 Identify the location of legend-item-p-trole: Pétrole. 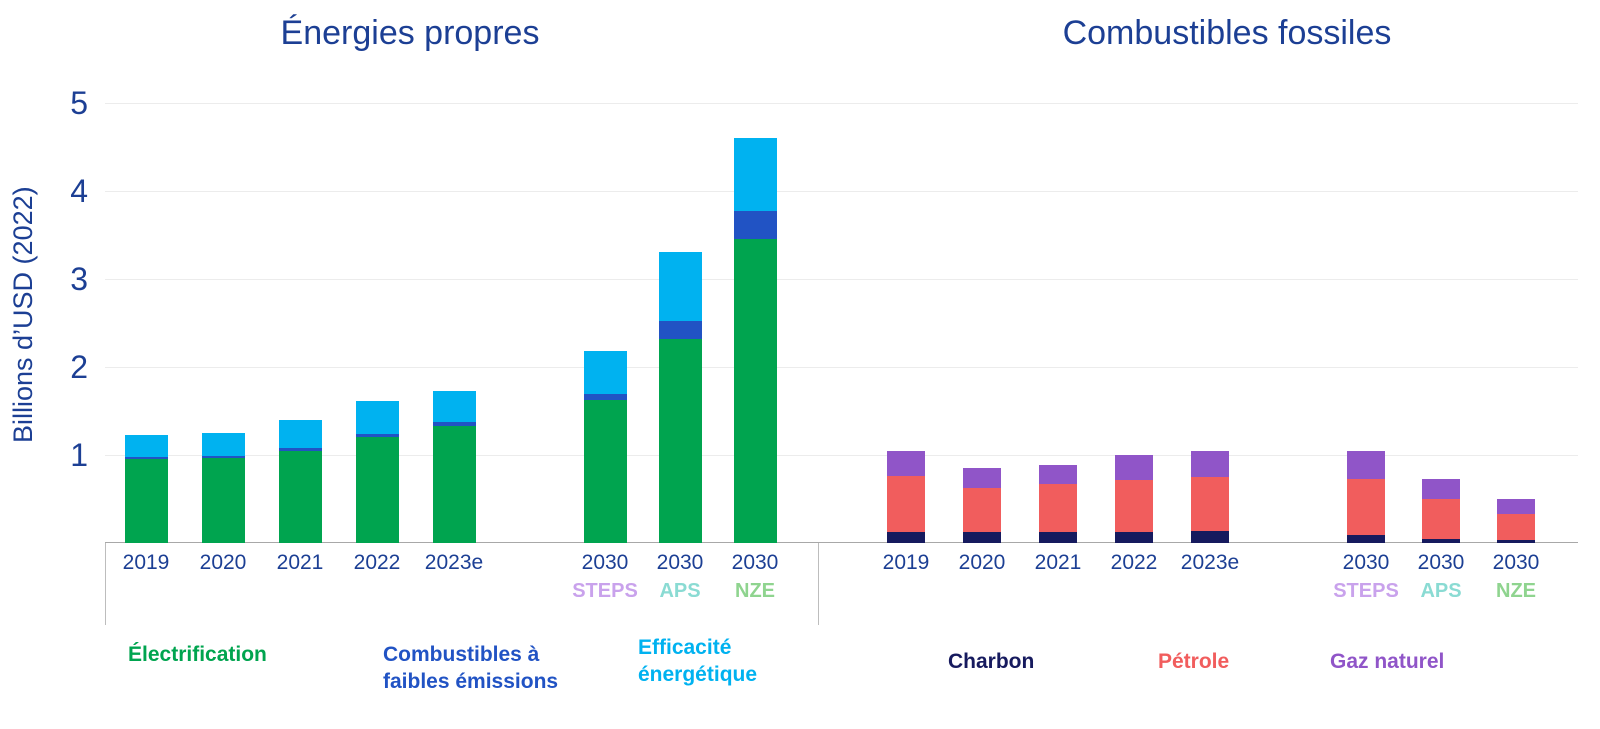
(1194, 661).